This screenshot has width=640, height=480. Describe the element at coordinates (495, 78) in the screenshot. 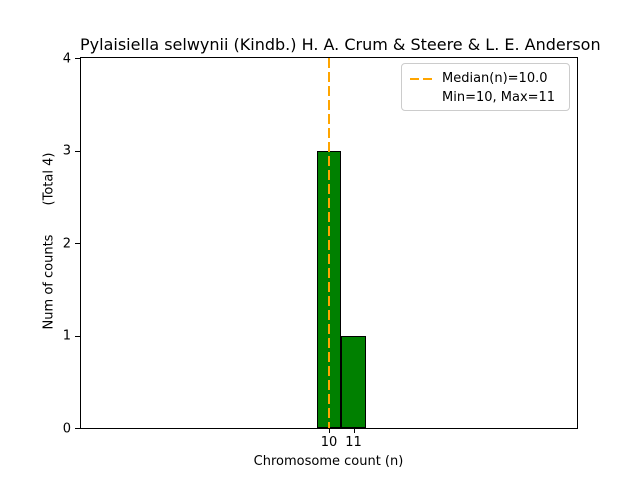

I see `legend-label-median: Median(n)=10.0` at that location.